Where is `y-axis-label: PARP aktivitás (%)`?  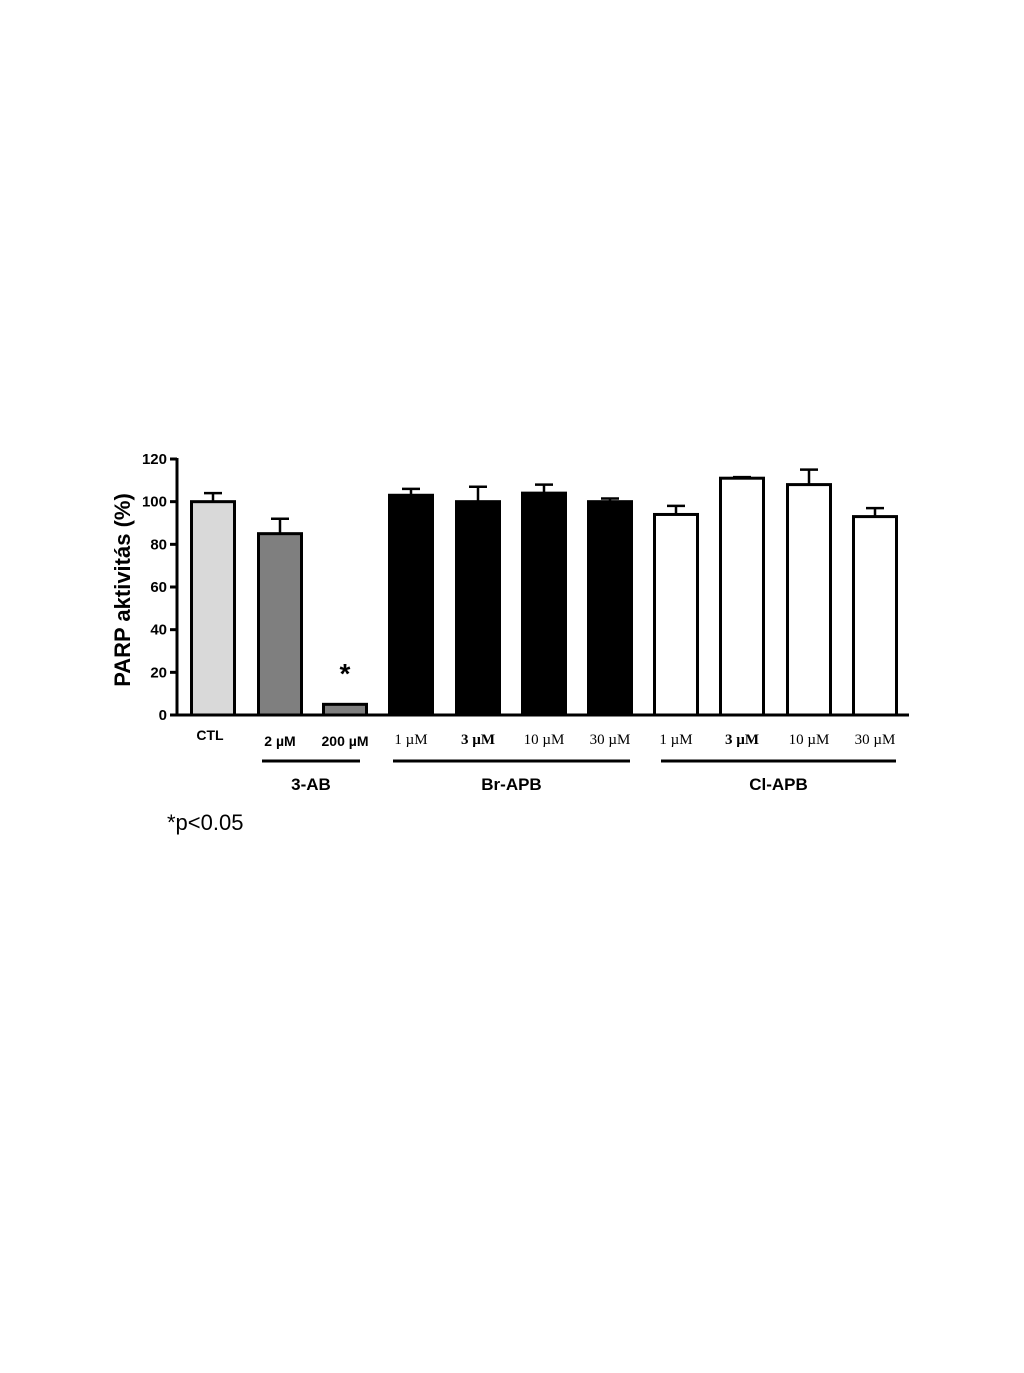 y-axis-label: PARP aktivitás (%) is located at coordinates (122, 590).